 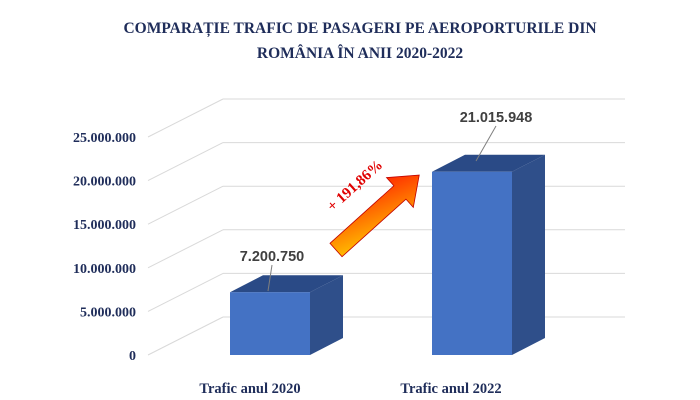 What do you see at coordinates (104, 138) in the screenshot?
I see `y-tick-label: 25.000.000` at bounding box center [104, 138].